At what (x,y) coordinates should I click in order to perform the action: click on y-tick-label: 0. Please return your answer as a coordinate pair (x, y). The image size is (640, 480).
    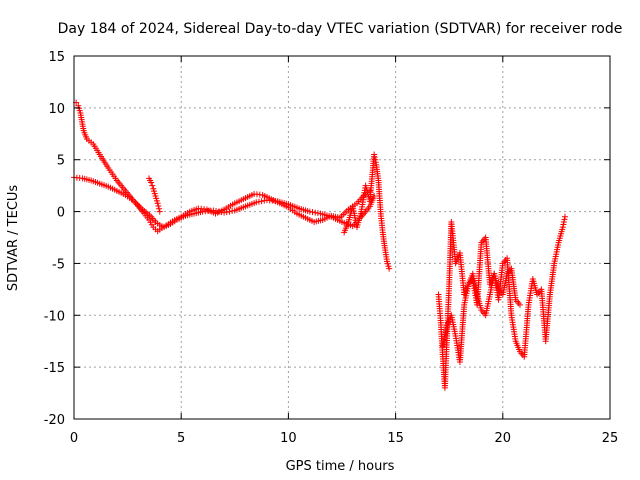
    Looking at the image, I should click on (61, 213).